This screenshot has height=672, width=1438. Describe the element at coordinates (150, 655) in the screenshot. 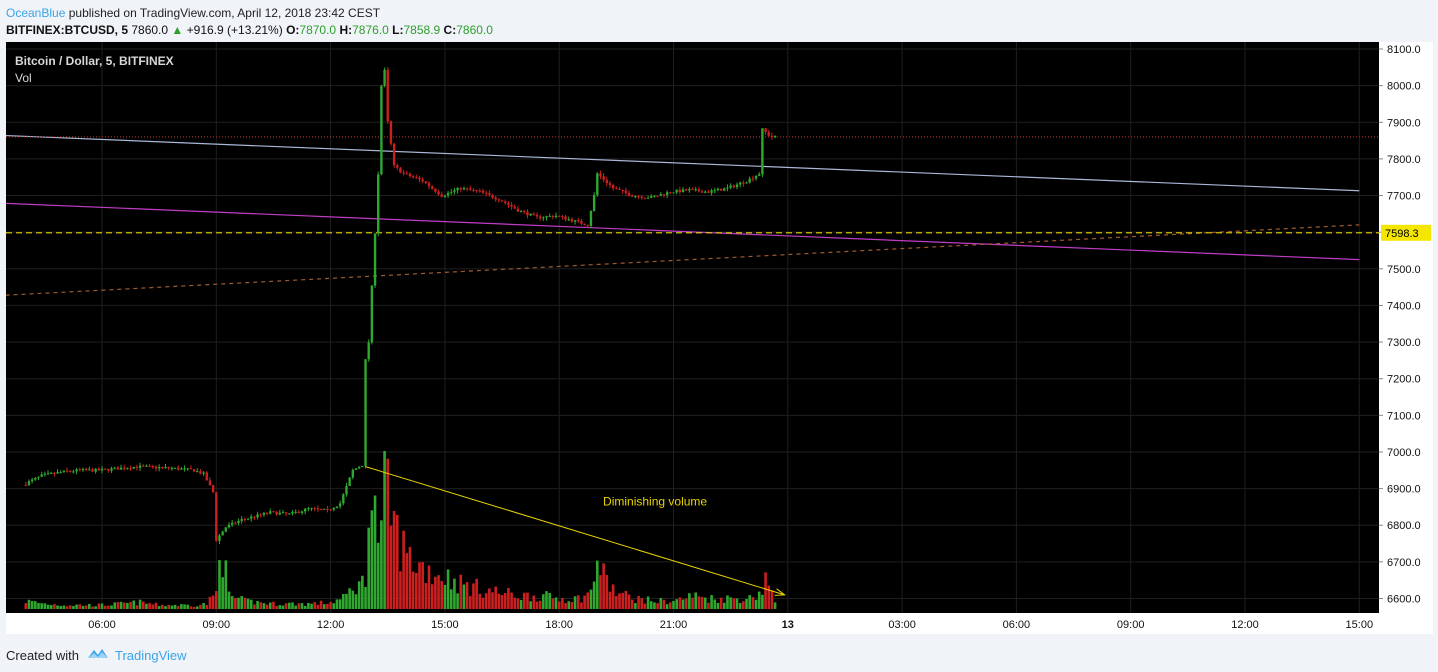

I see `tradingview-link: TradingView` at that location.